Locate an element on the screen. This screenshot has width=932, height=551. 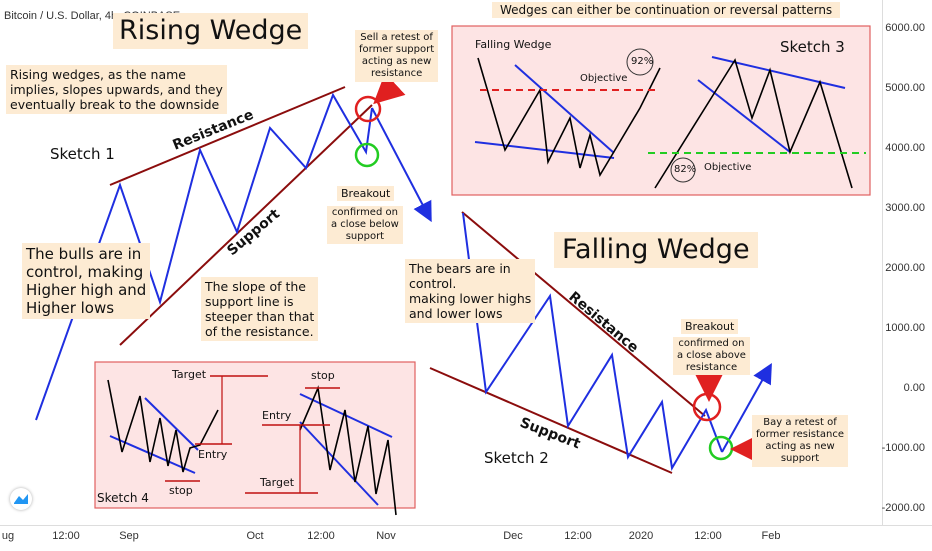
x-tick-label: Dec is located at coordinates (513, 536).